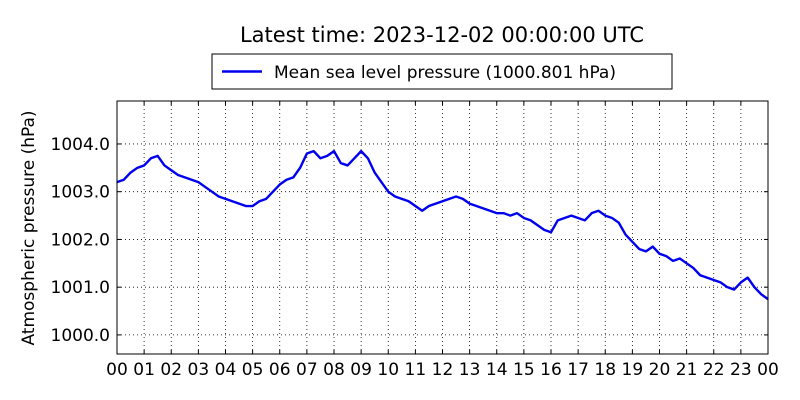 Image resolution: width=800 pixels, height=400 pixels. I want to click on x-tick-label: 13, so click(470, 370).